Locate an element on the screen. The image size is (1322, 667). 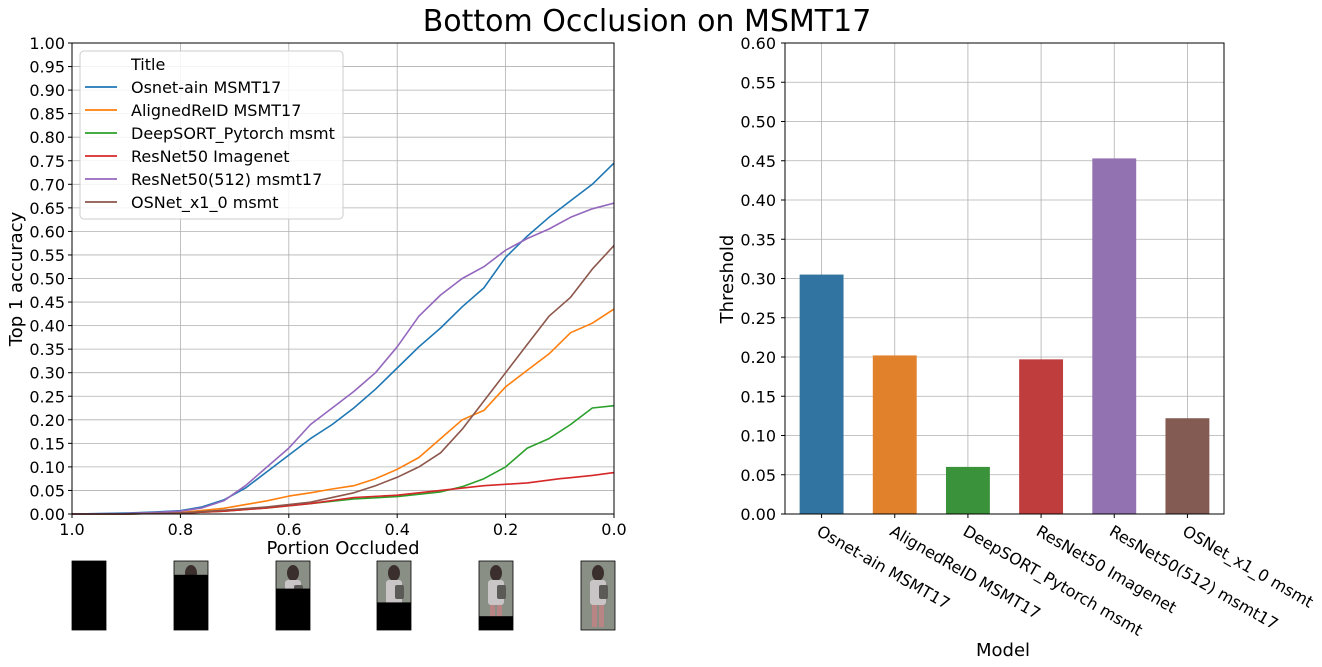
x-tick-label: 1.0 is located at coordinates (71, 529).